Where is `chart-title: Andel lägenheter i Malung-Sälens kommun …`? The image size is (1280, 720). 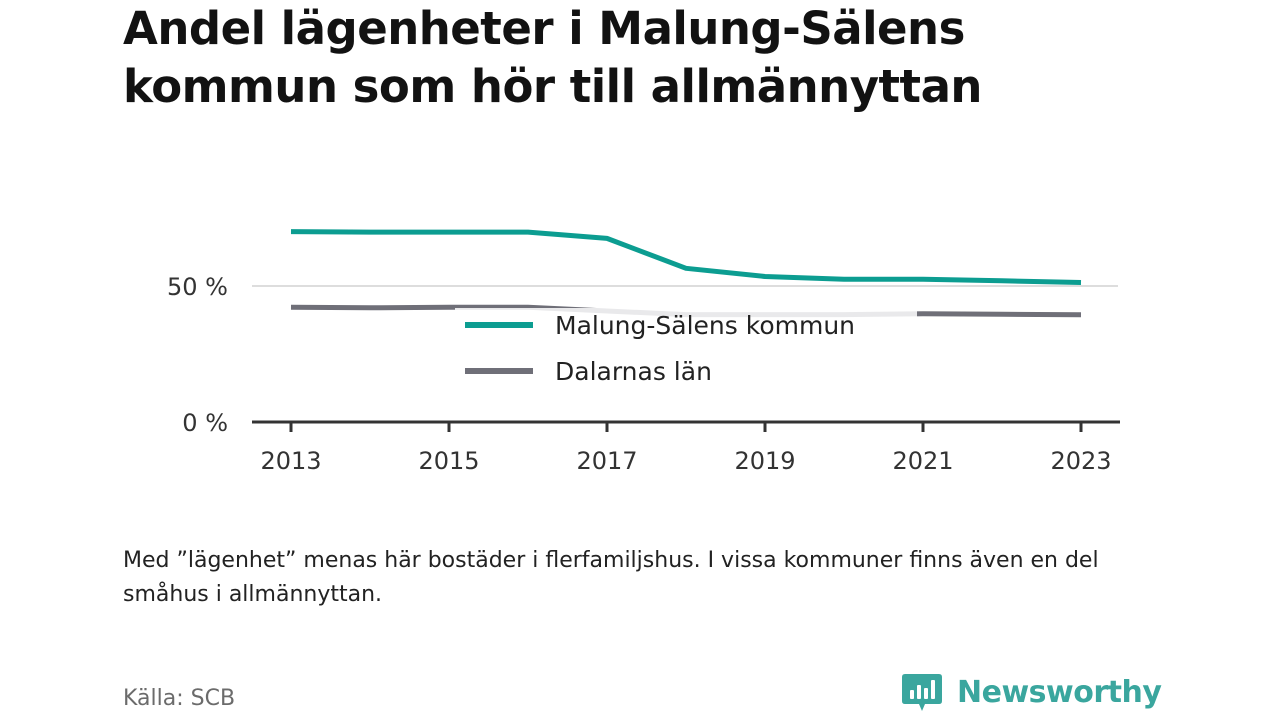 chart-title: Andel lägenheter i Malung-Sälens kommun … is located at coordinates (552, 57).